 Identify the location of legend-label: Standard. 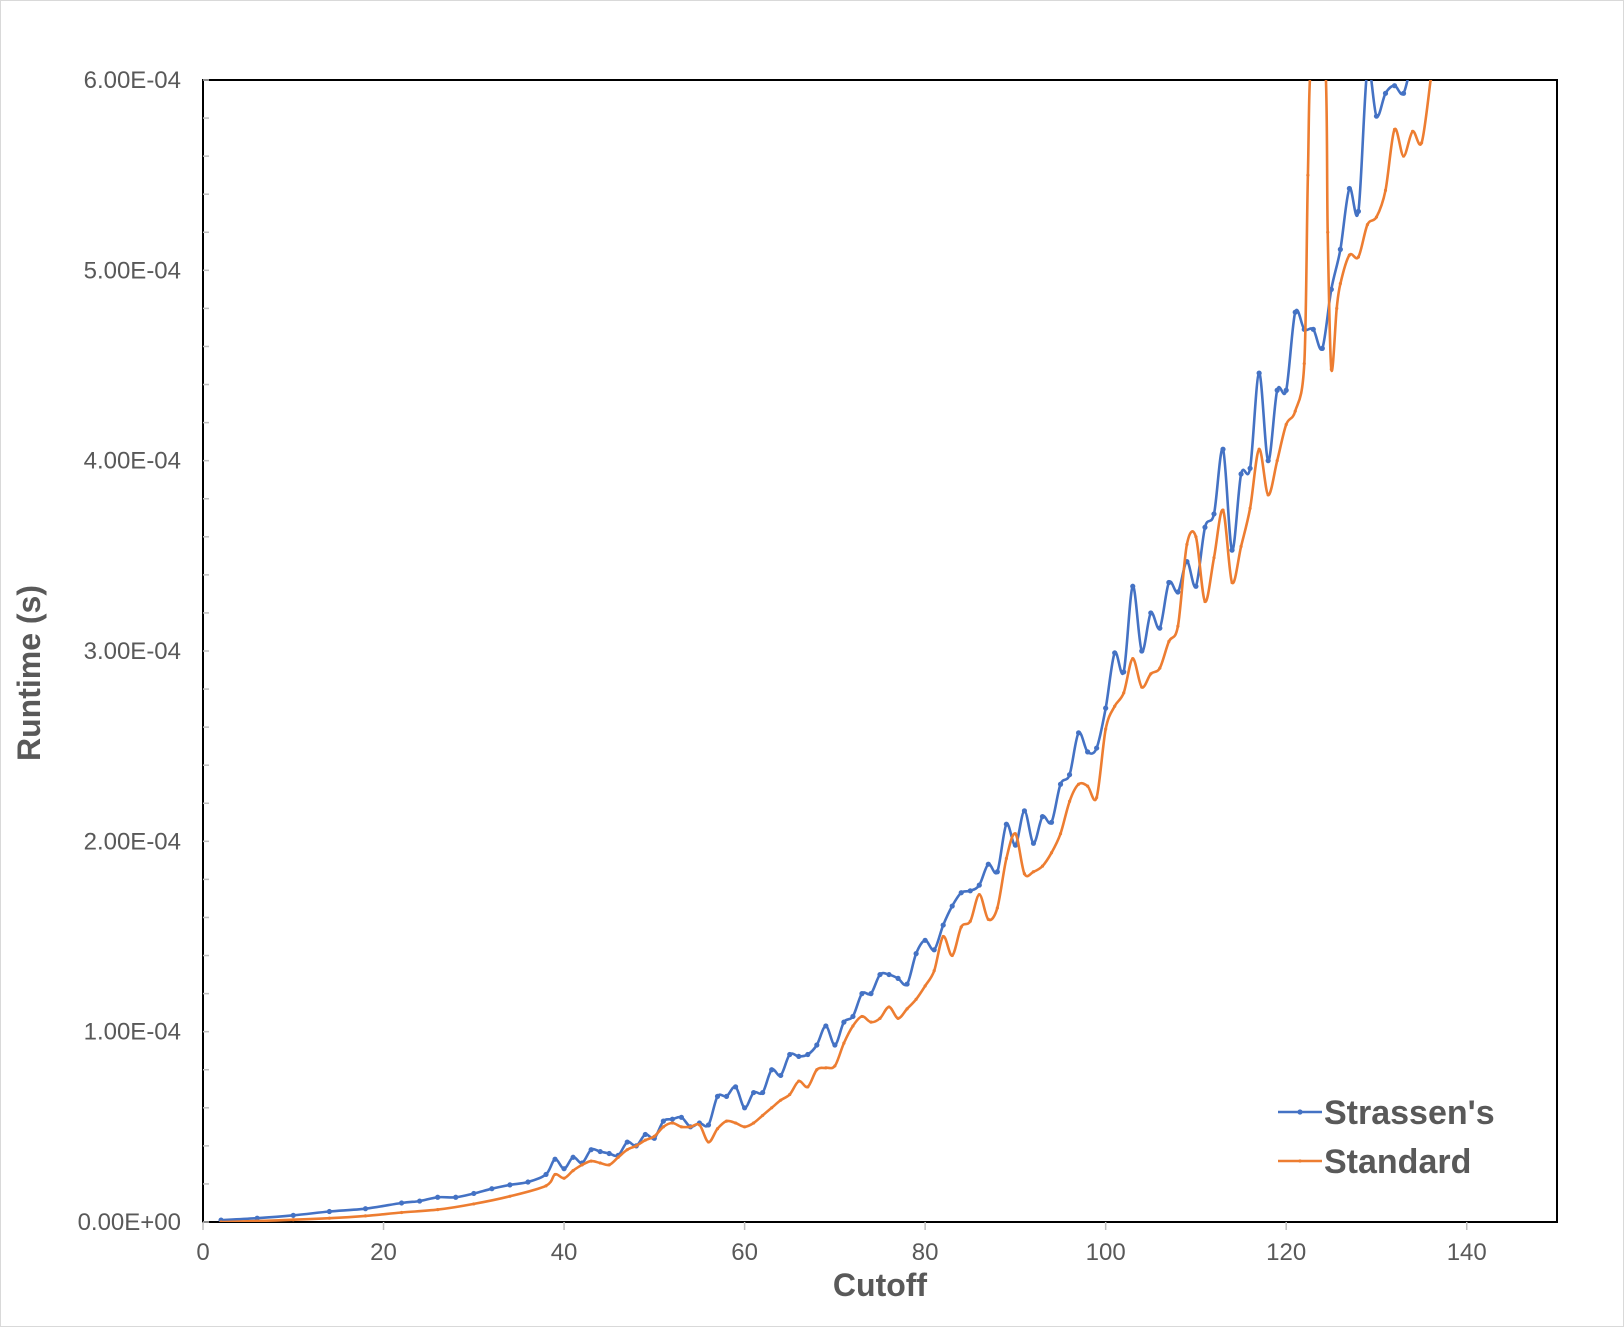
(1397, 1162).